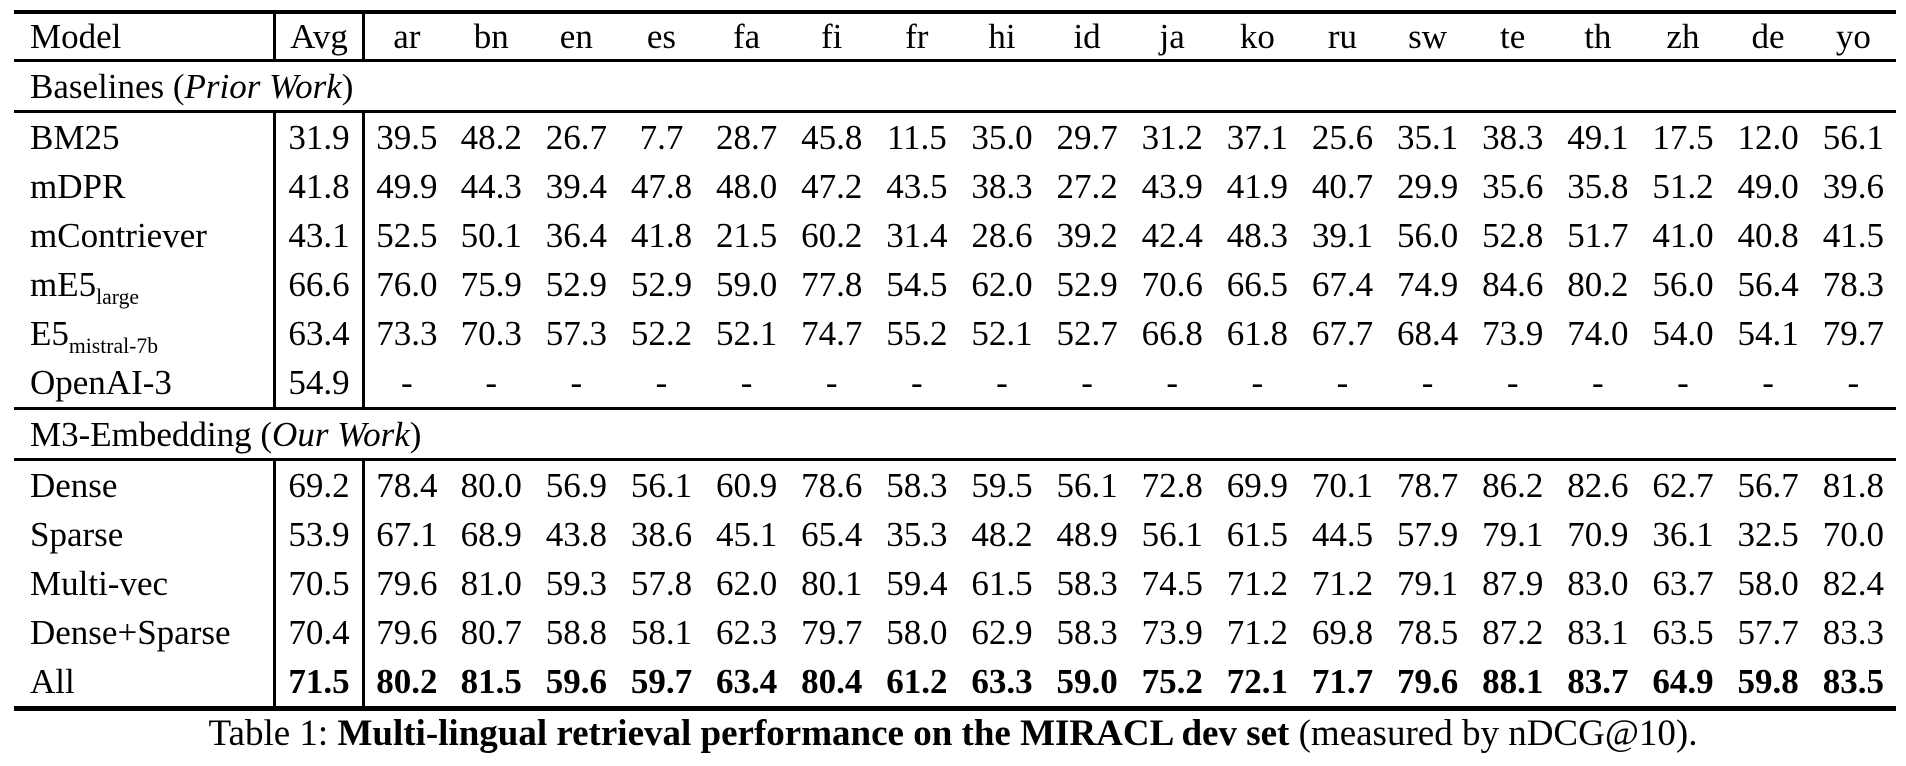 This screenshot has height=766, width=1906. I want to click on score-cell: 56.4, so click(1768, 284).